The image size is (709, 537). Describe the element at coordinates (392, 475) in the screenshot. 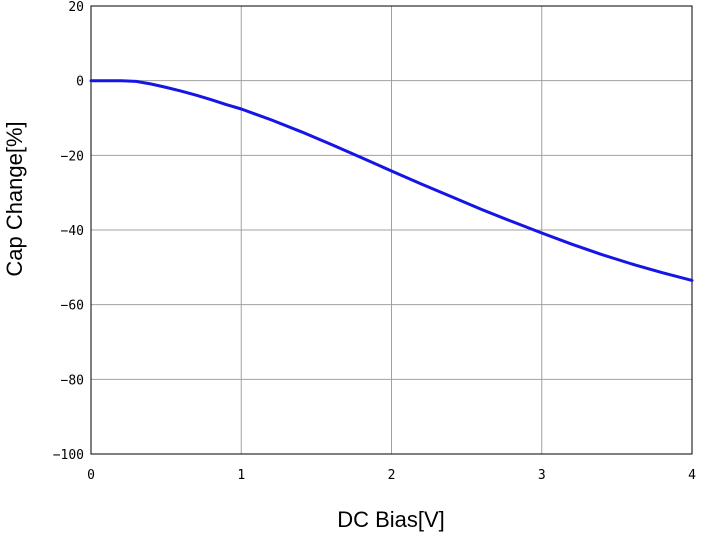

I see `x-tick-label: 2` at that location.